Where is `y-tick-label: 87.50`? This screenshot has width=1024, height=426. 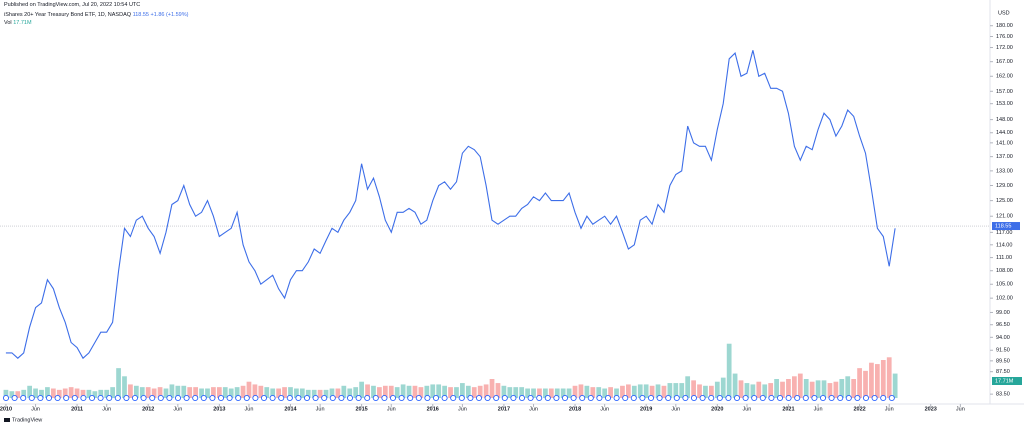
y-tick-label: 87.50 is located at coordinates (1003, 372).